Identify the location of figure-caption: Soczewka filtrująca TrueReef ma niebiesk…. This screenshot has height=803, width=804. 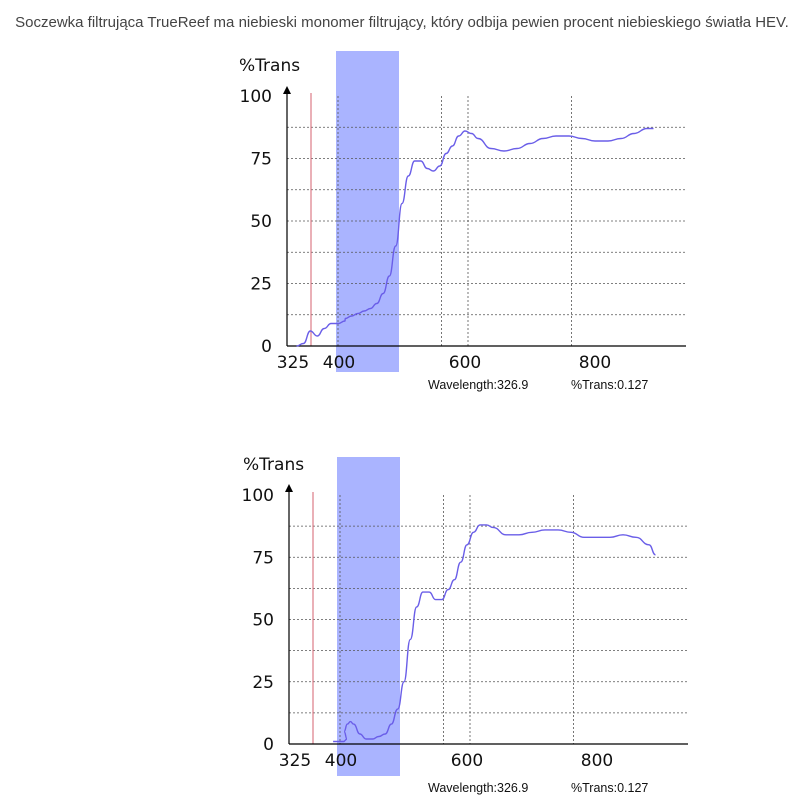
(402, 22).